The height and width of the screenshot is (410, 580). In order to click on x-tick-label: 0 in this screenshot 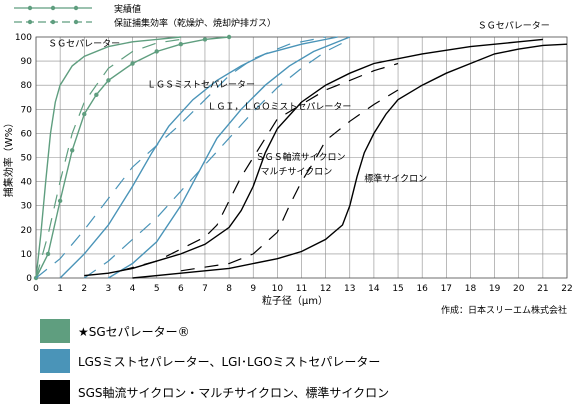, I will do `click(36, 289)`.